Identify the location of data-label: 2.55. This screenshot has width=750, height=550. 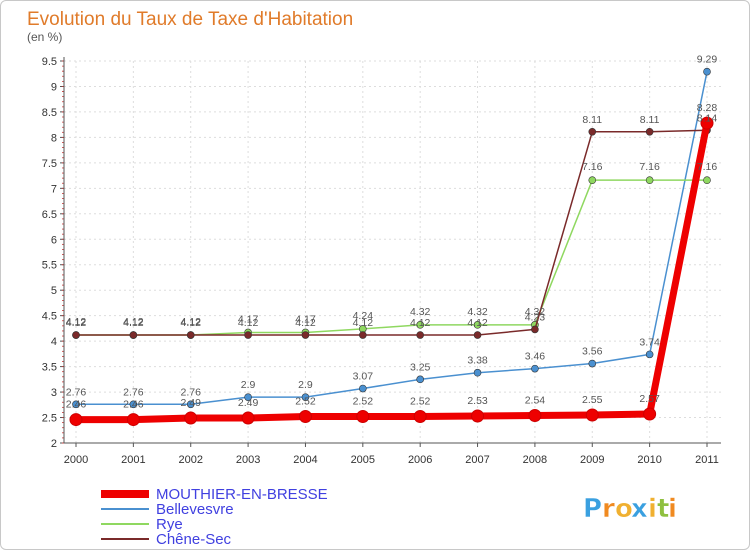
(592, 400).